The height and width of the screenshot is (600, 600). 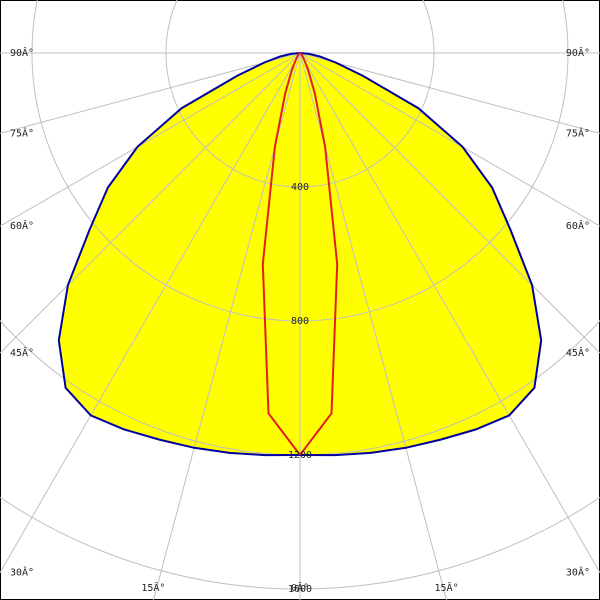 What do you see at coordinates (300, 187) in the screenshot?
I see `radial-tick-label: 400` at bounding box center [300, 187].